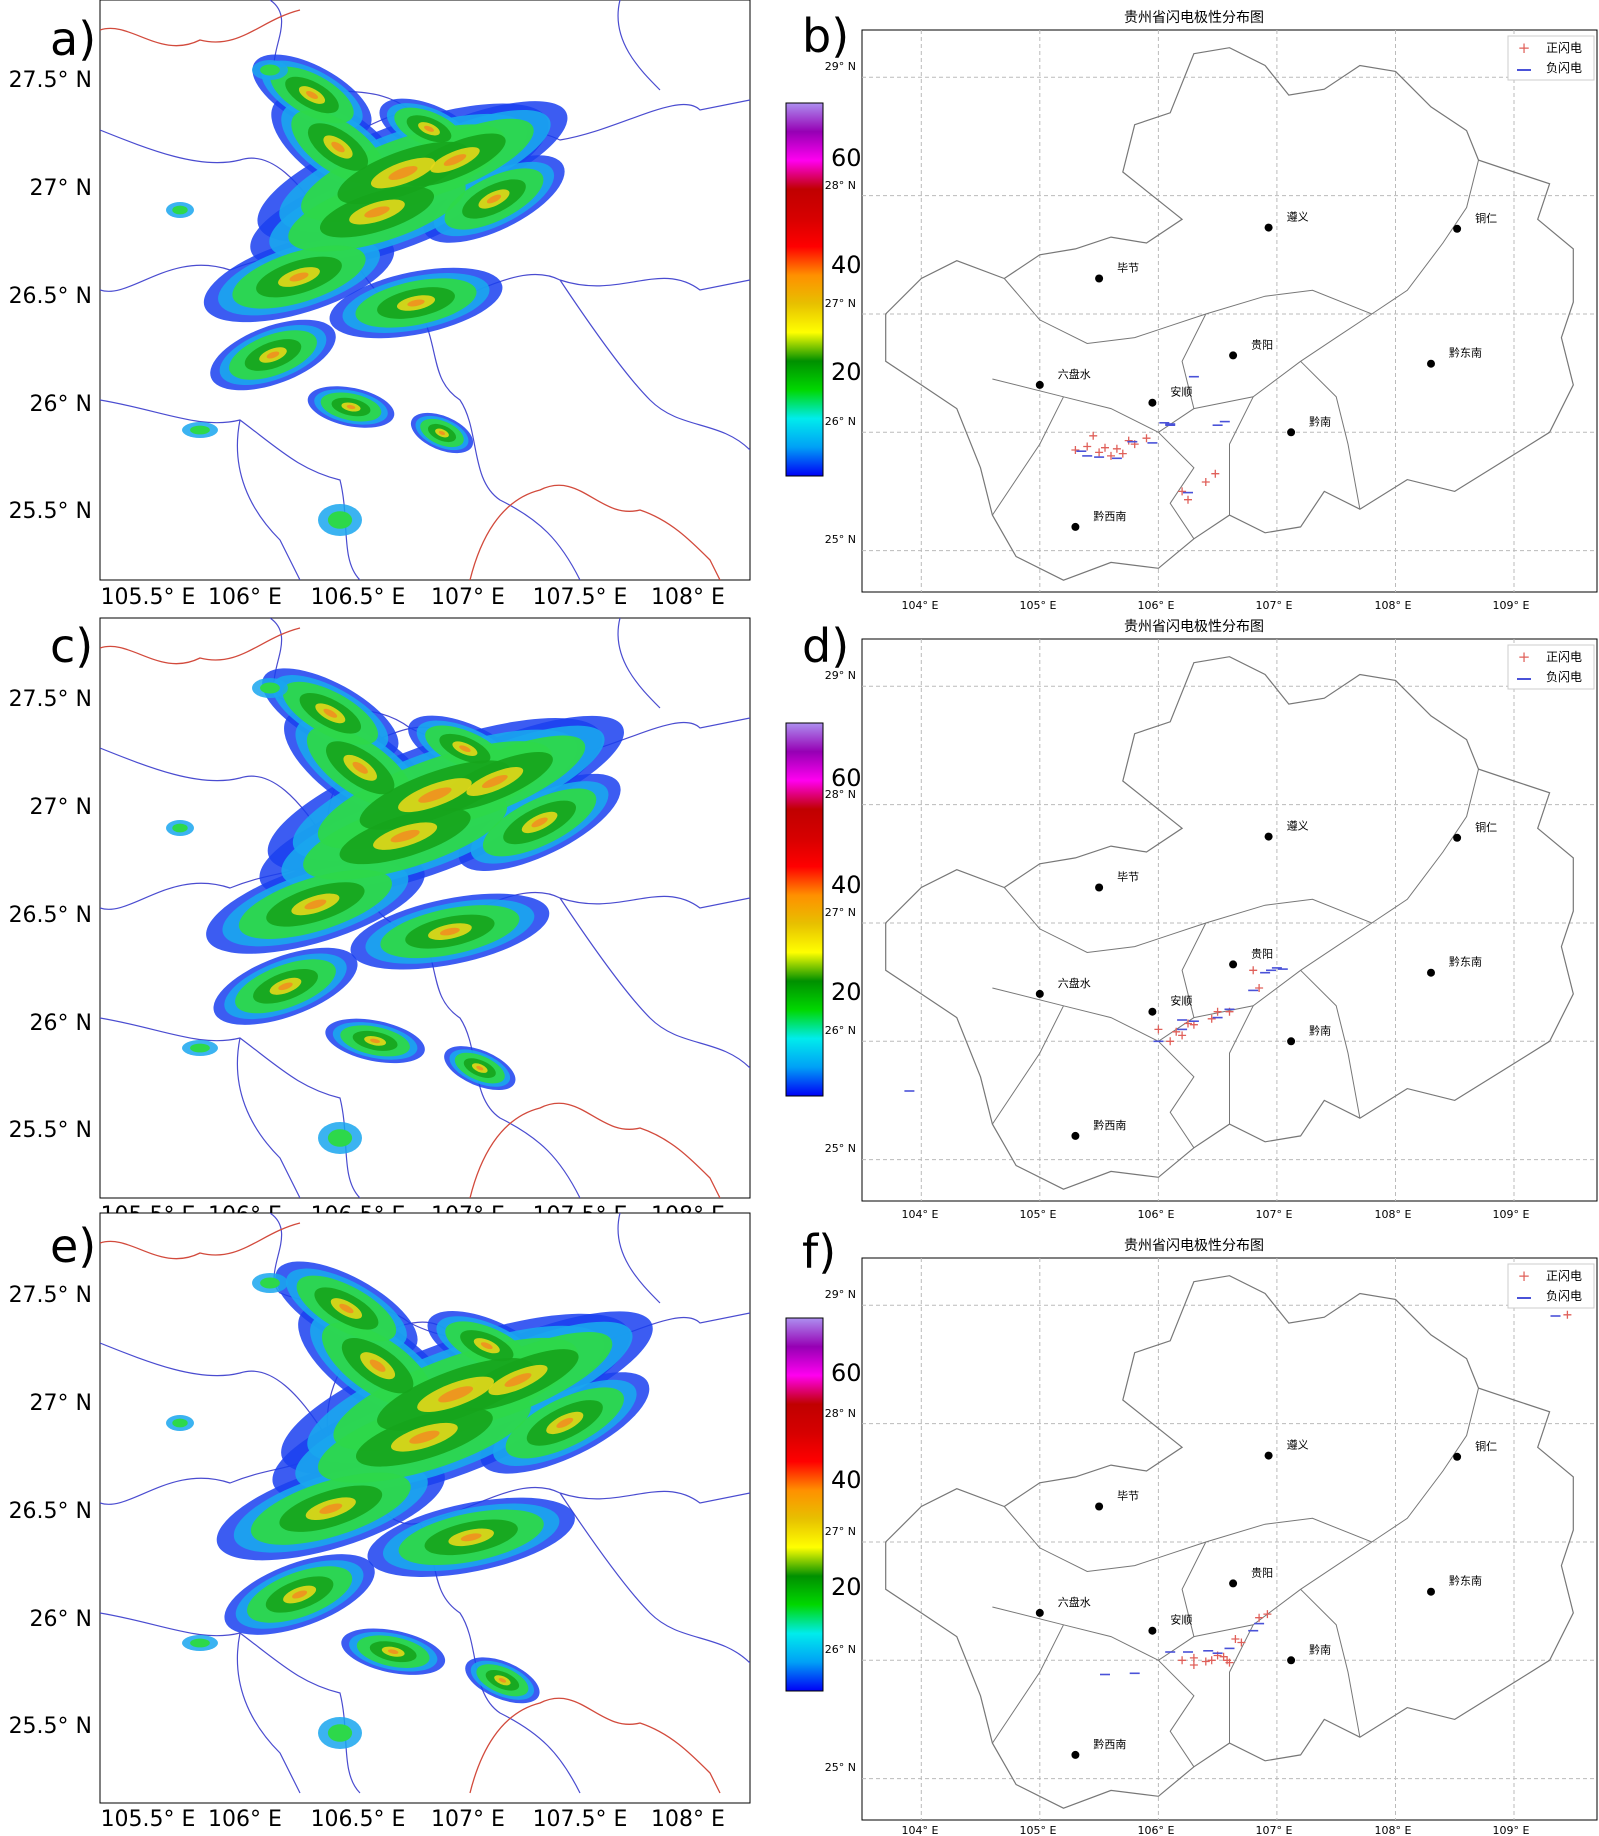 The height and width of the screenshot is (1836, 1599). What do you see at coordinates (71, 646) in the screenshot?
I see `panel-letter: c)` at bounding box center [71, 646].